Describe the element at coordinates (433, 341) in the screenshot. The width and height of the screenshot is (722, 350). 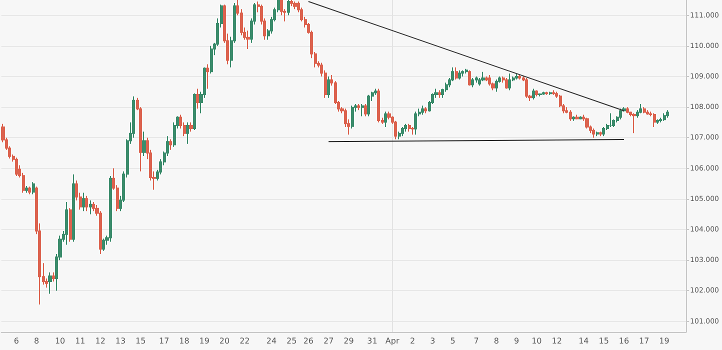
I see `x-tick-label: 3` at that location.